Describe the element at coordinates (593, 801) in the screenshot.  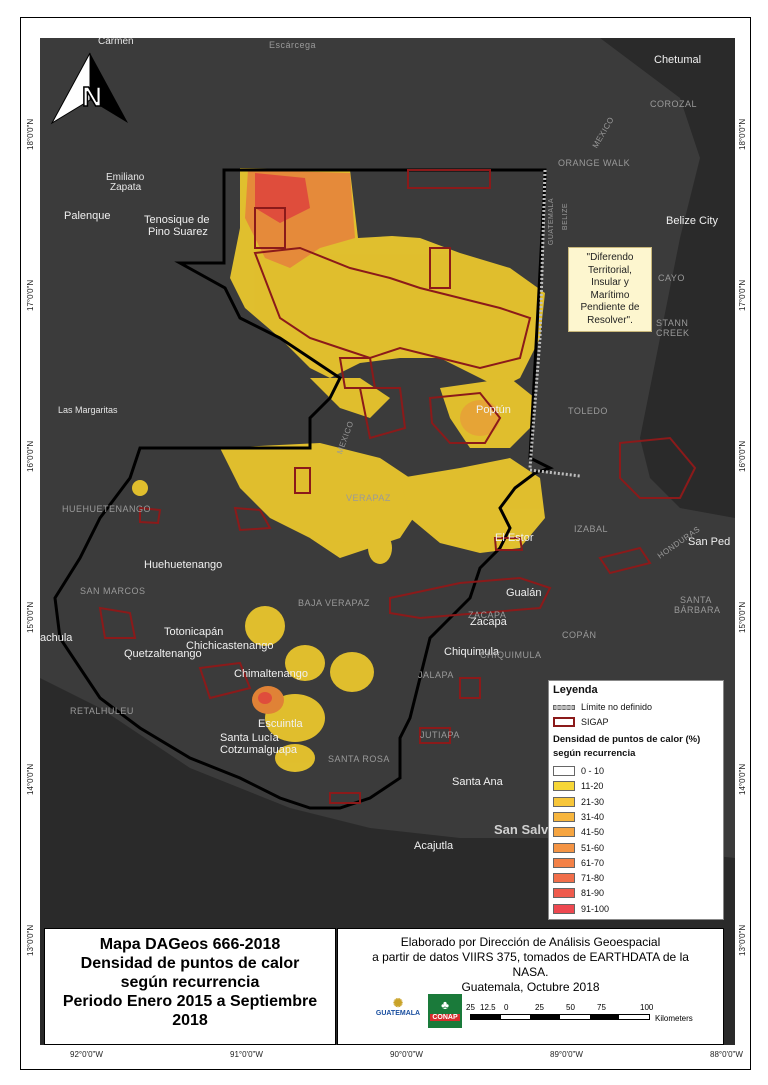
I see `legend-class-label: 21-30` at that location.